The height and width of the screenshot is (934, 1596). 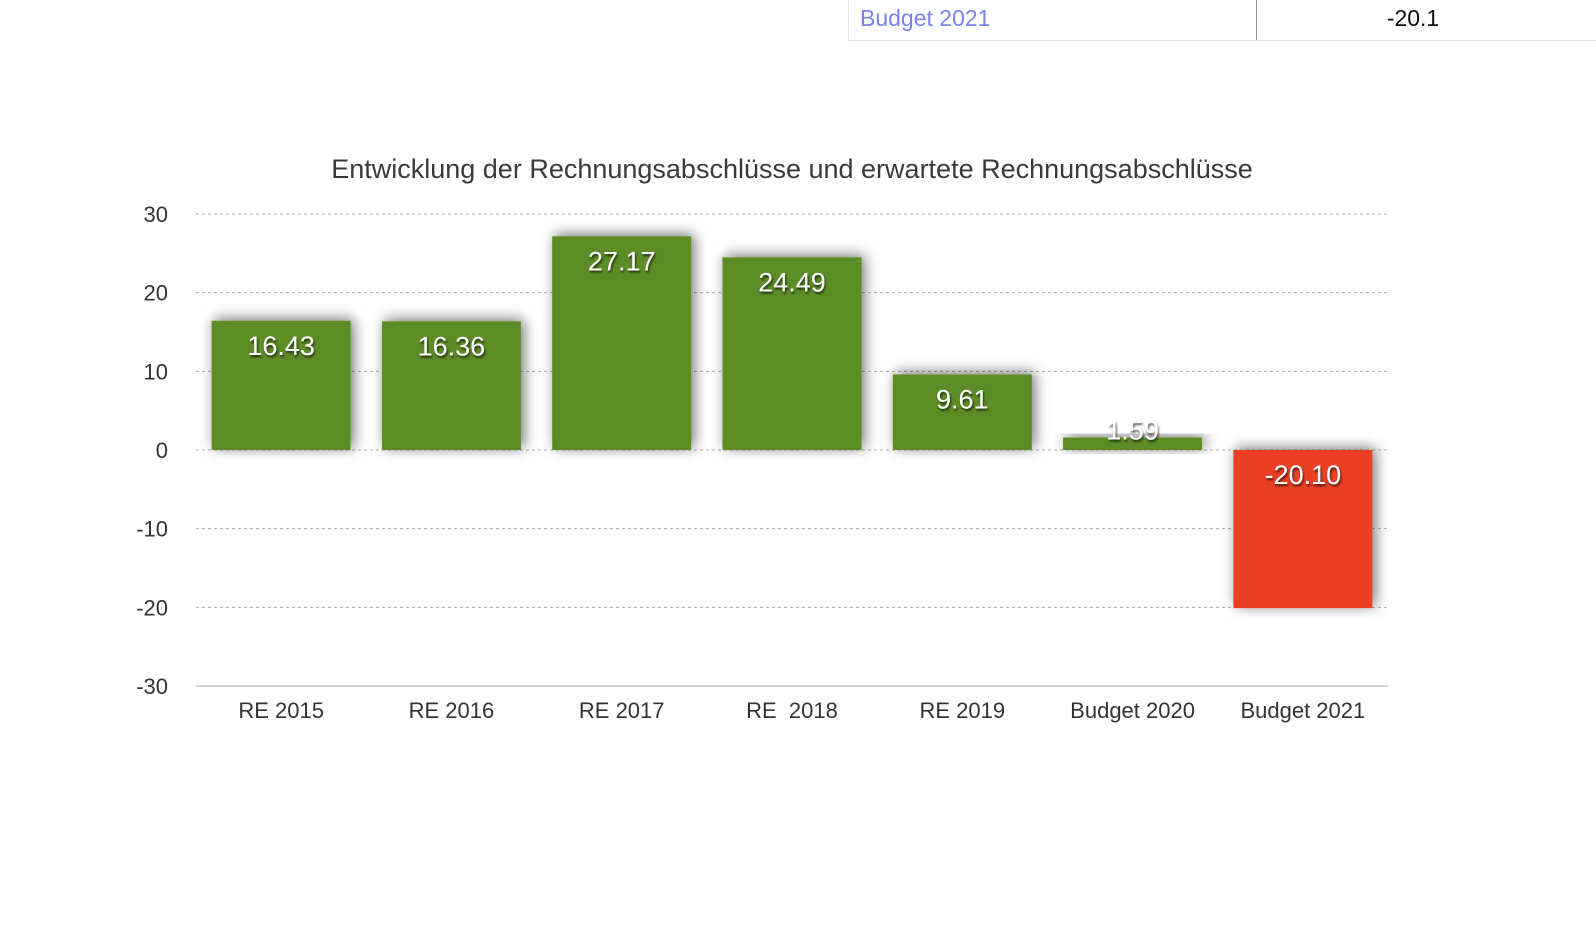 What do you see at coordinates (156, 293) in the screenshot?
I see `y-tick-label: 20` at bounding box center [156, 293].